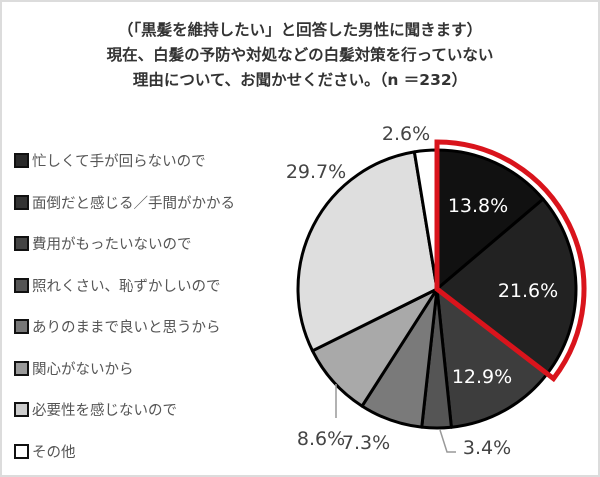  I want to click on legend-label: 費用がもったいないので, so click(112, 245).